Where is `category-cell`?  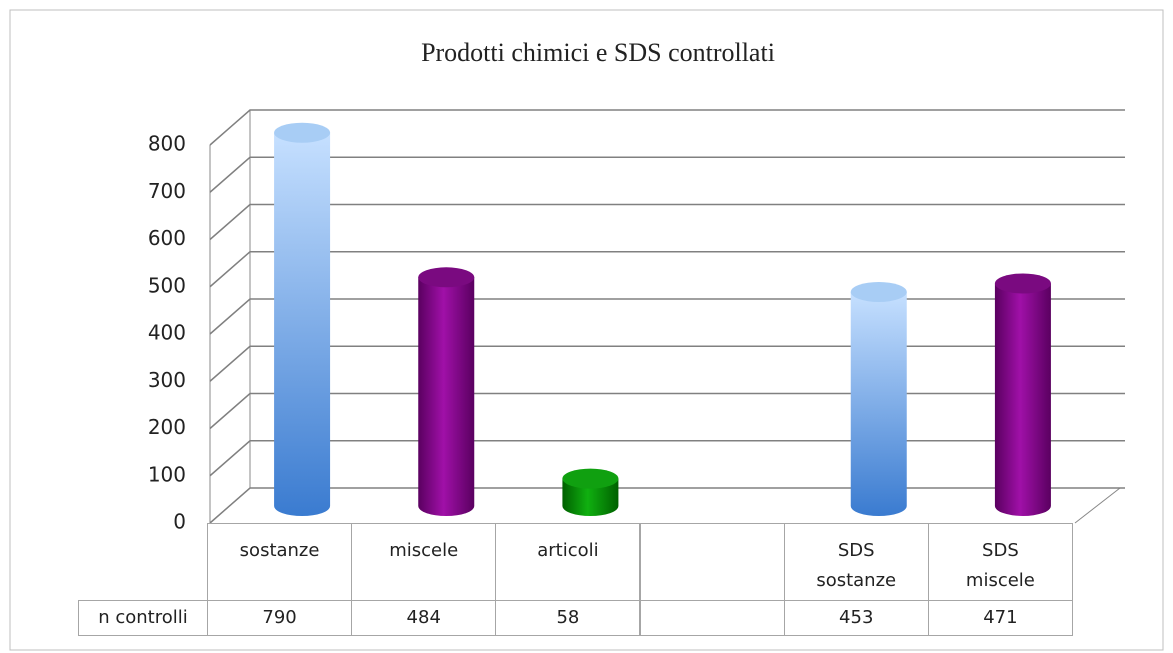 category-cell is located at coordinates (712, 562).